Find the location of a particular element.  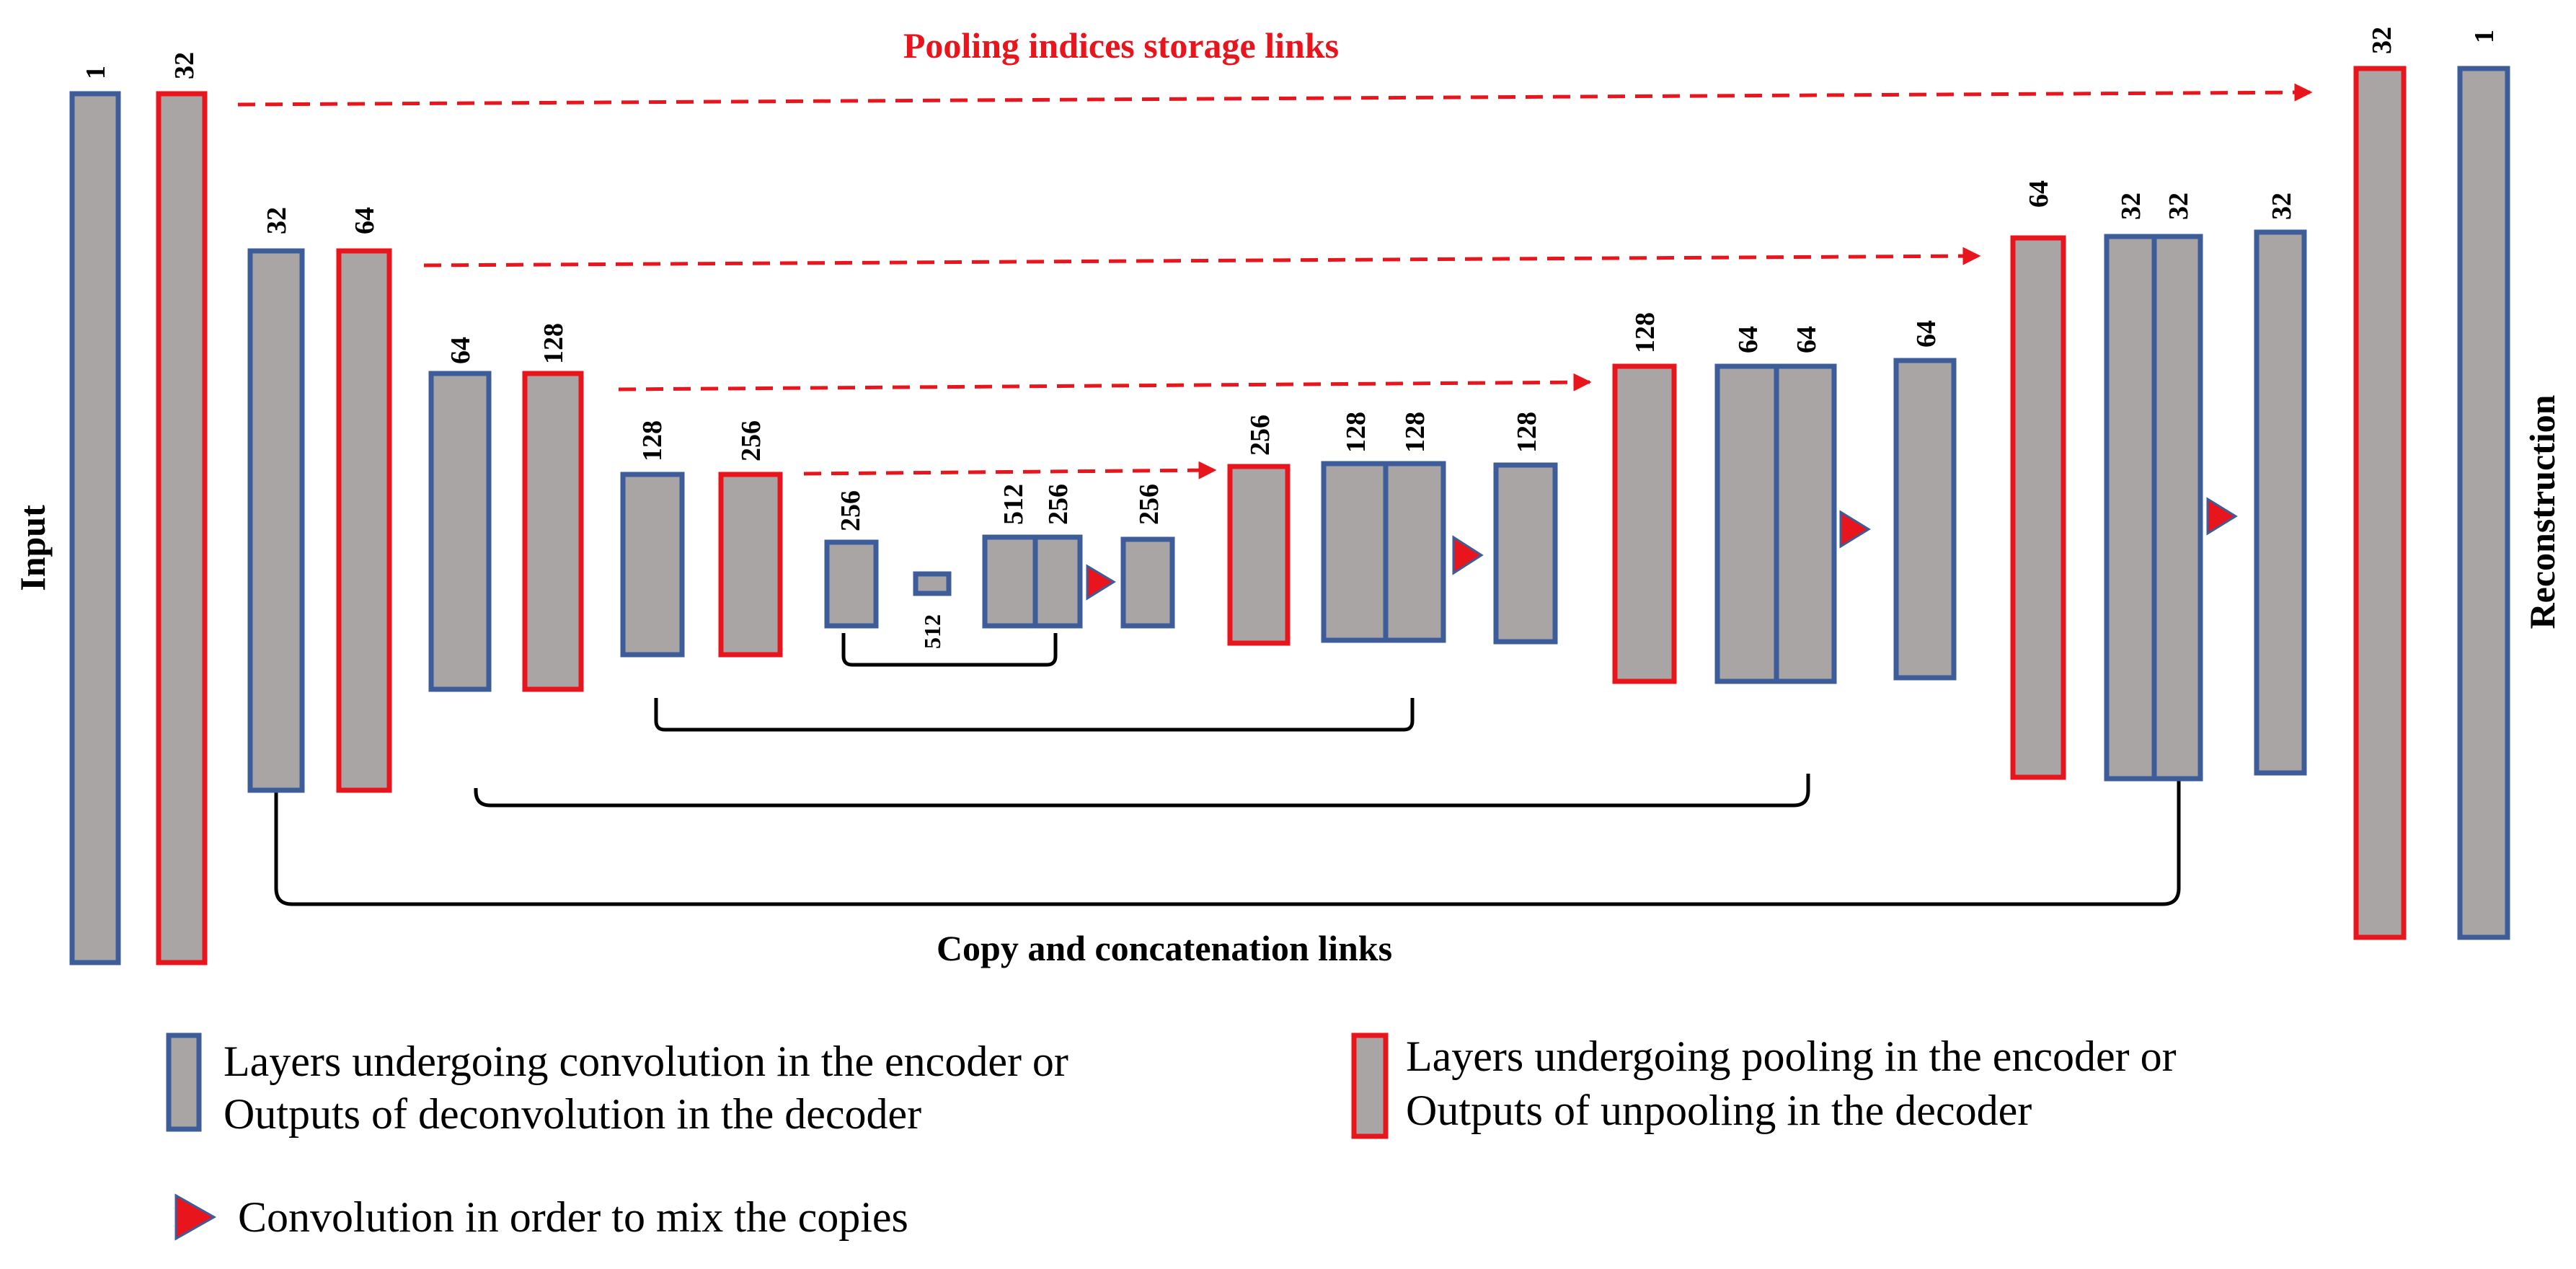

dec2-out-block is located at coordinates (2280, 502).